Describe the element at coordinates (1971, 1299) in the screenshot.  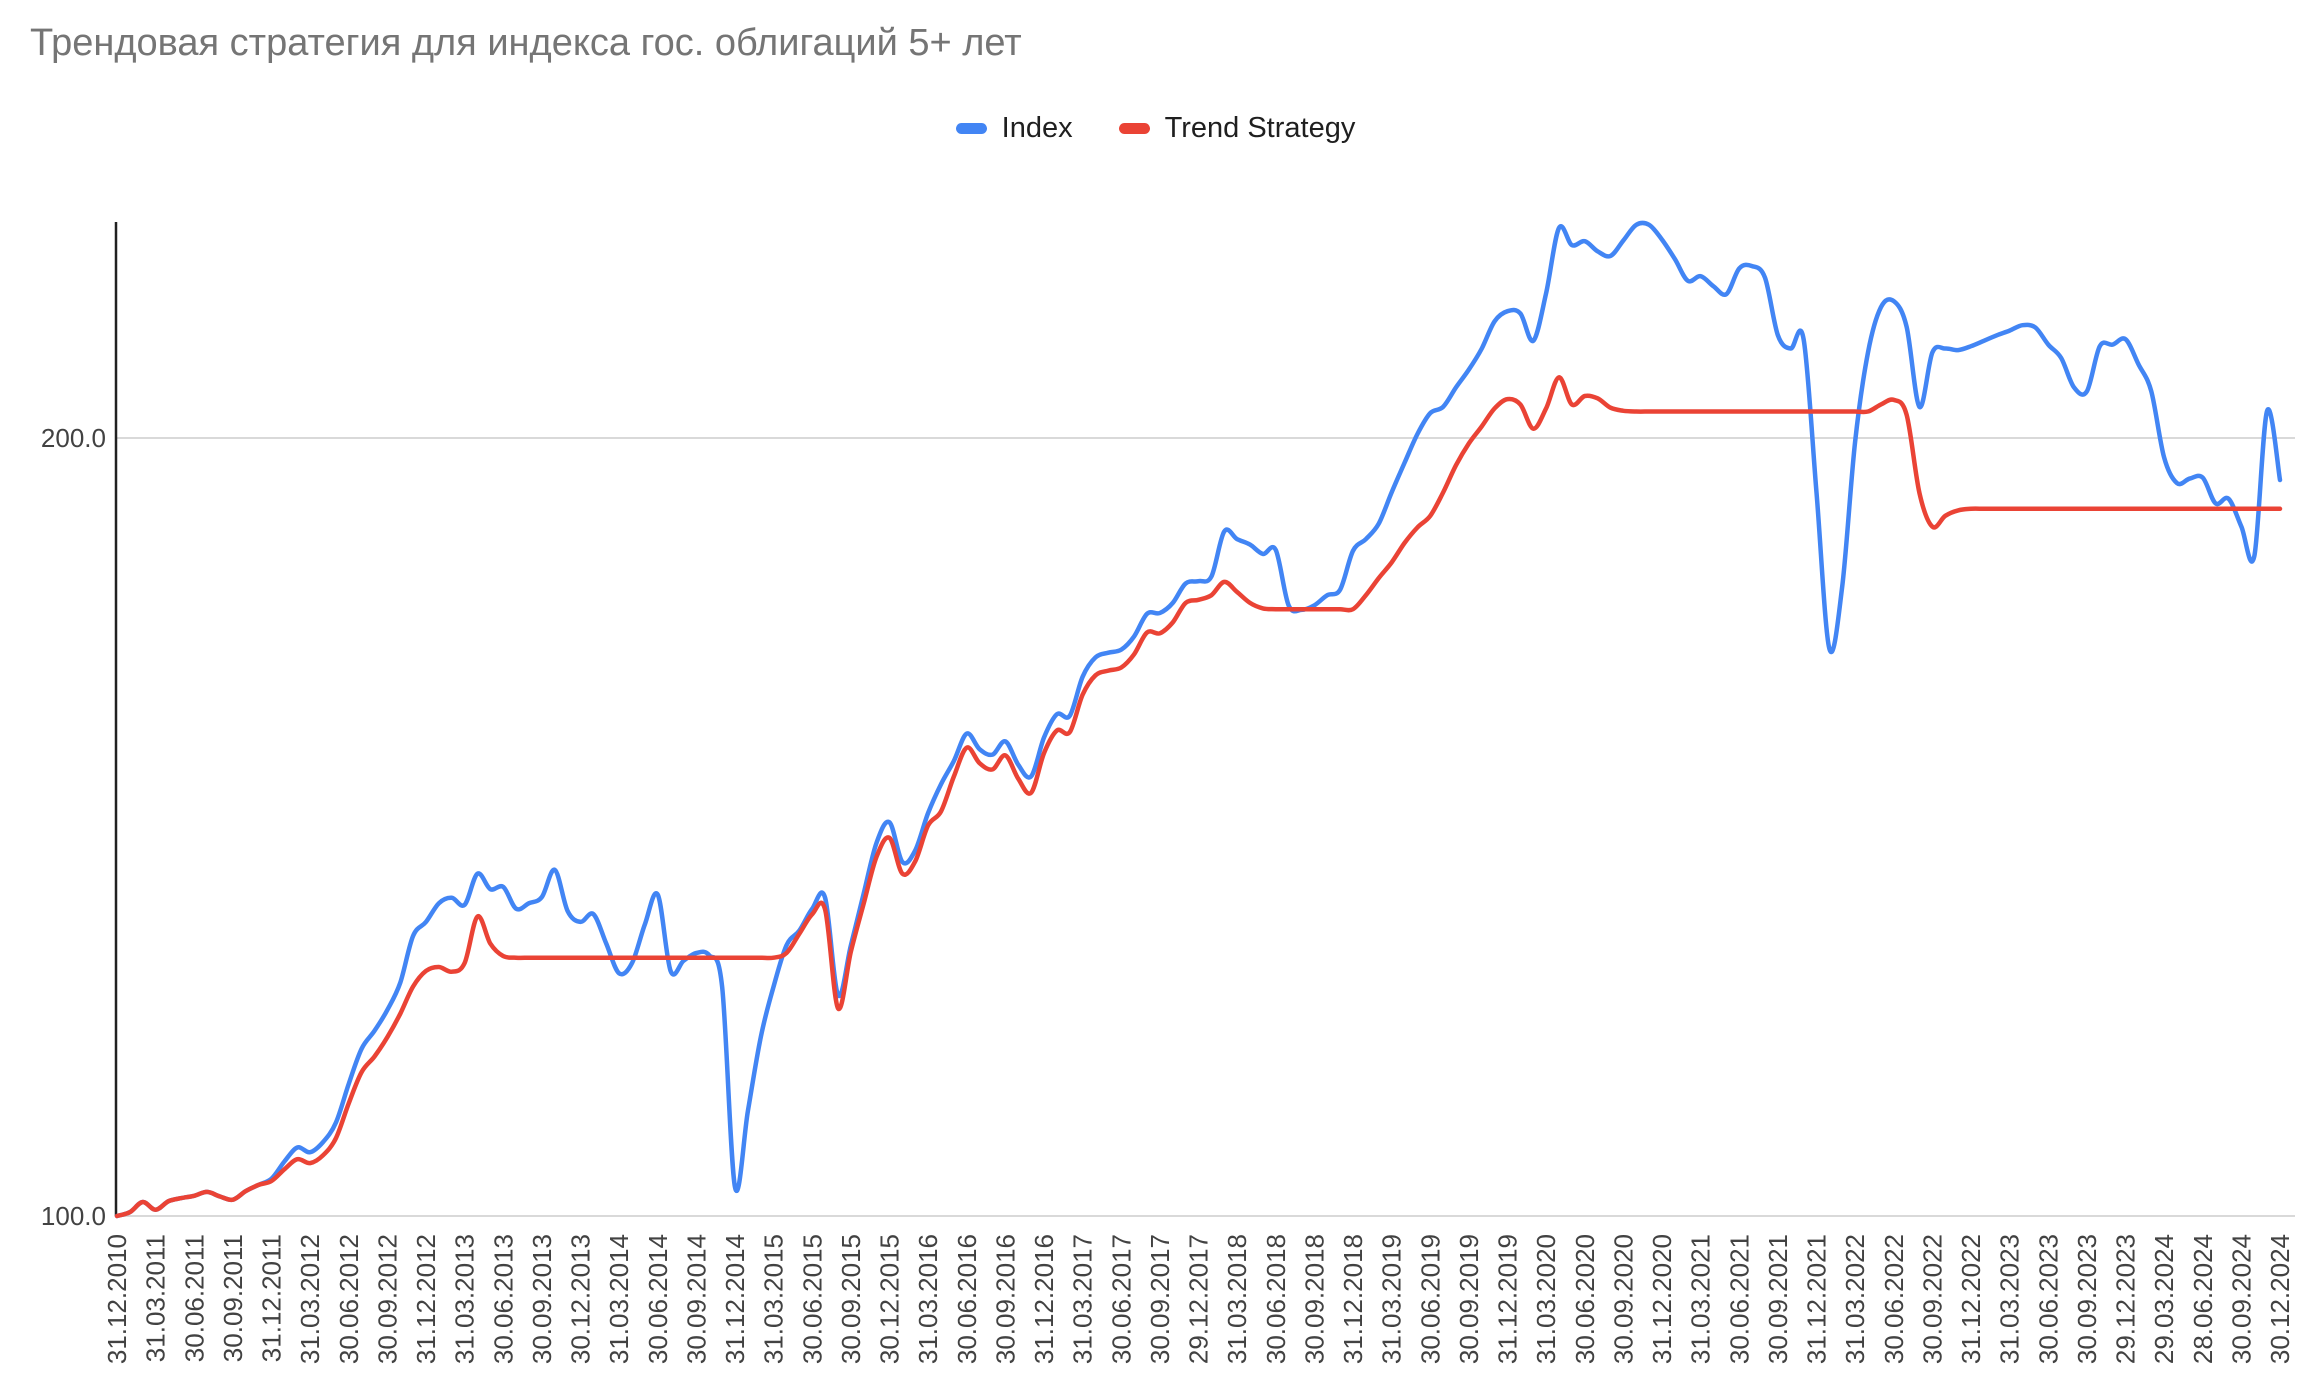
I see `x-axis-tick-label: 31.12.2022` at that location.